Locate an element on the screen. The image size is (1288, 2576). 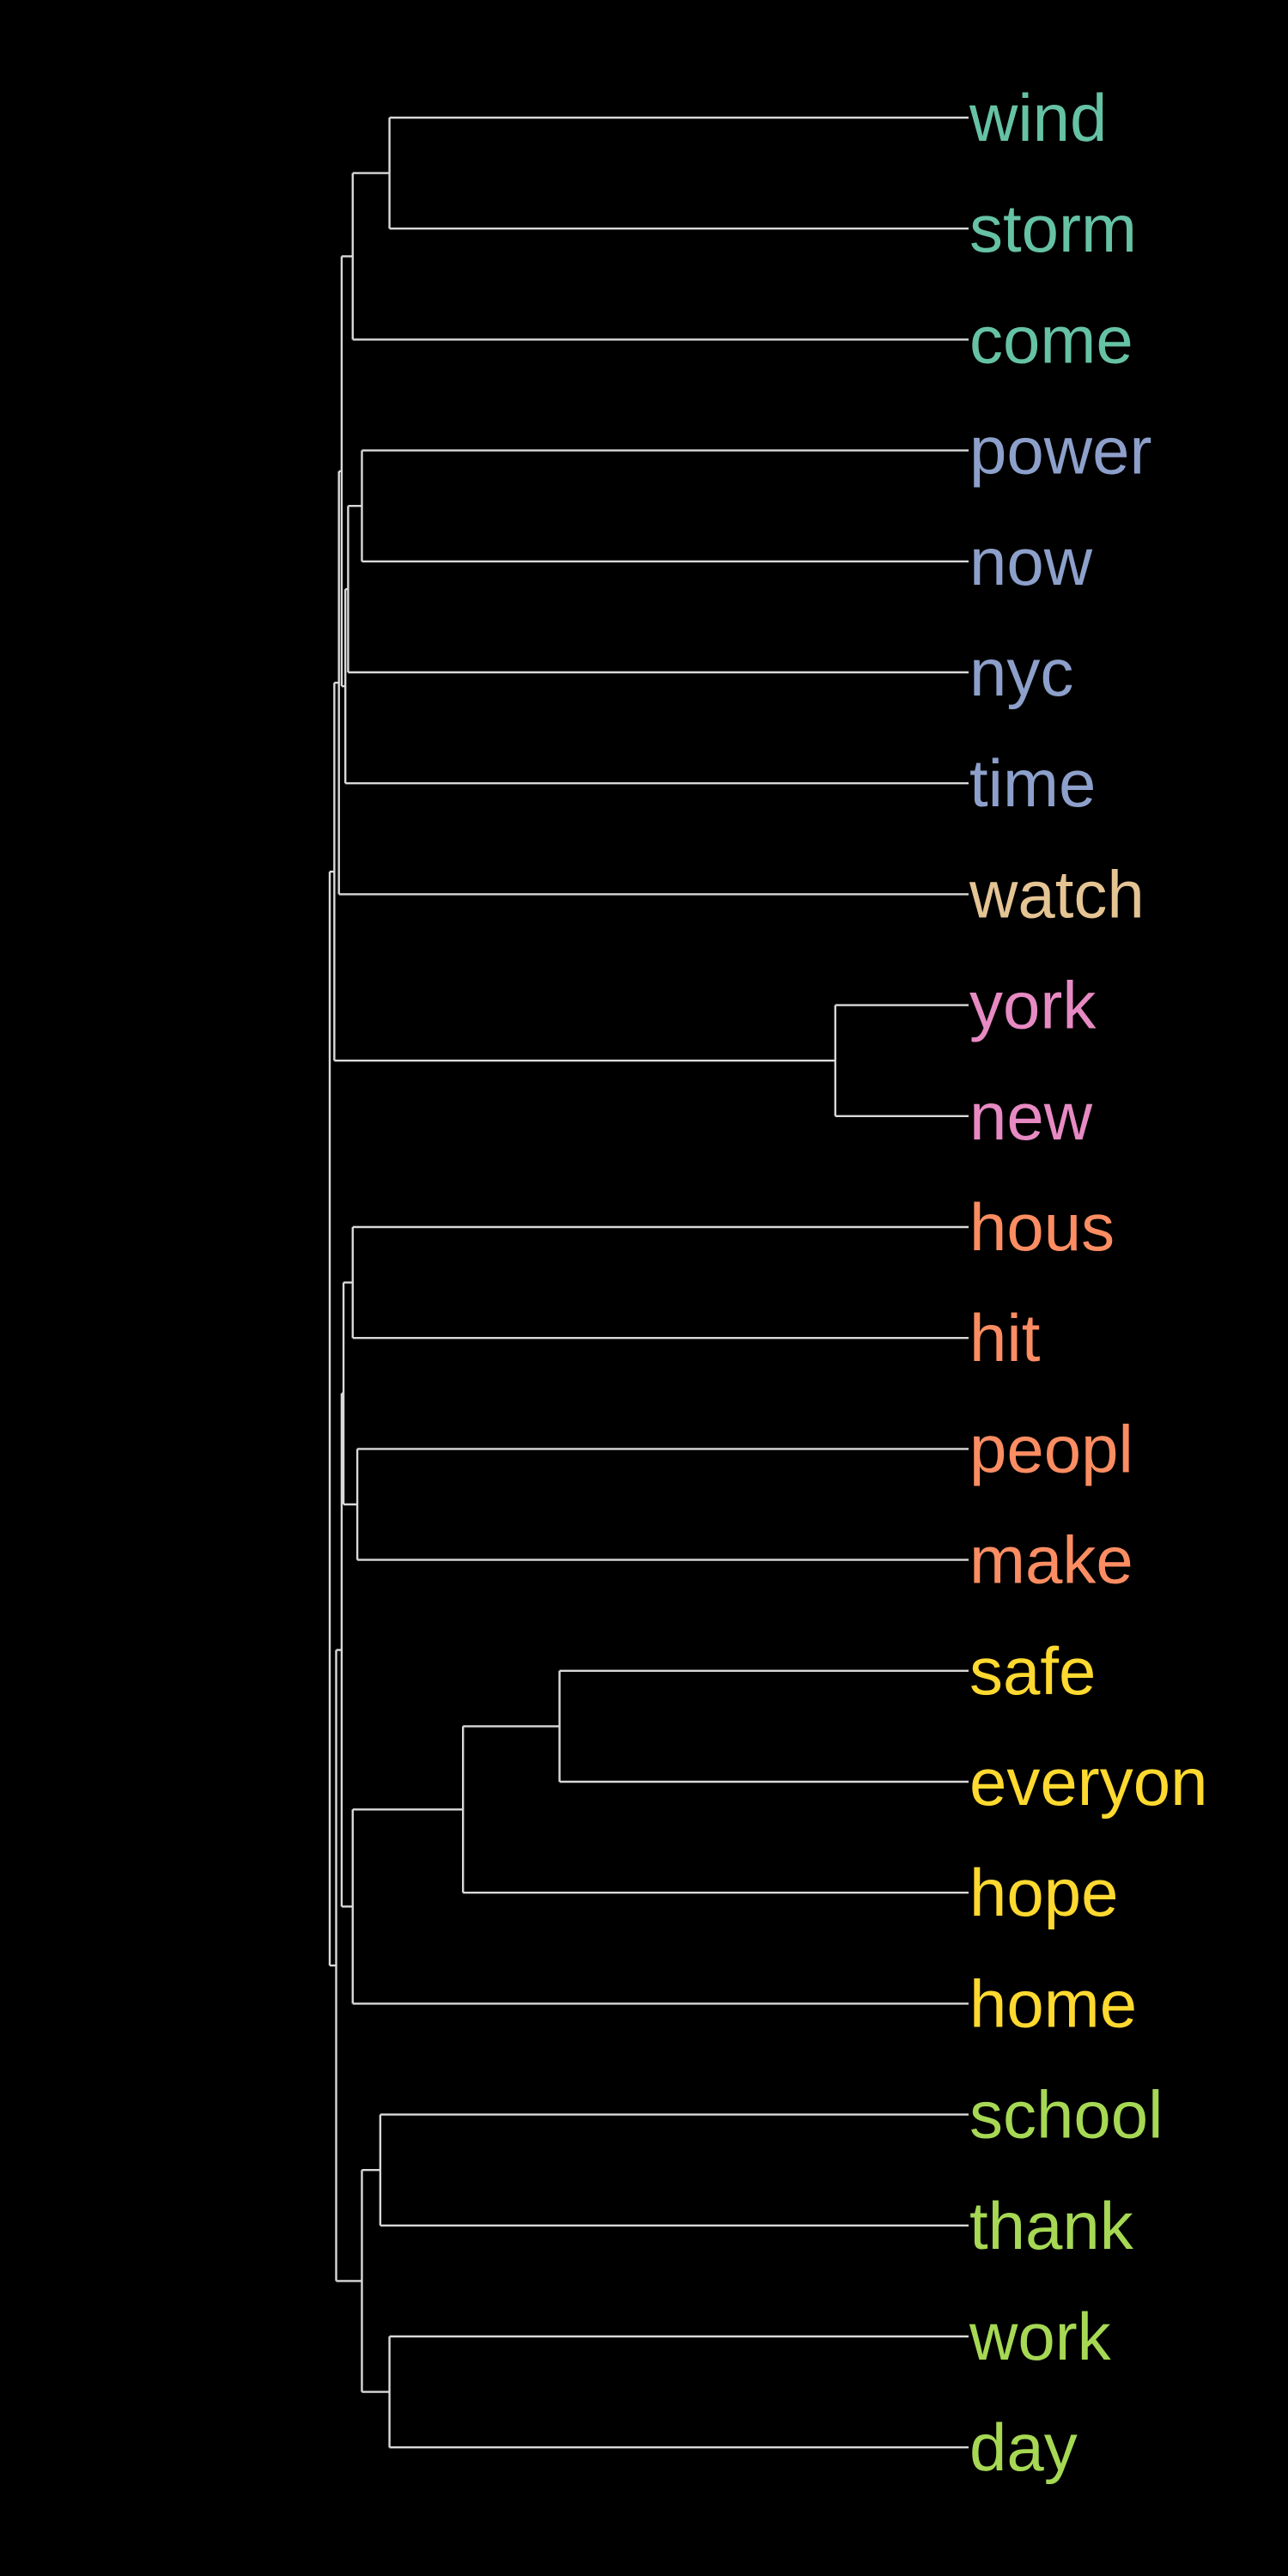
leaf-label-york: york is located at coordinates (1033, 1006).